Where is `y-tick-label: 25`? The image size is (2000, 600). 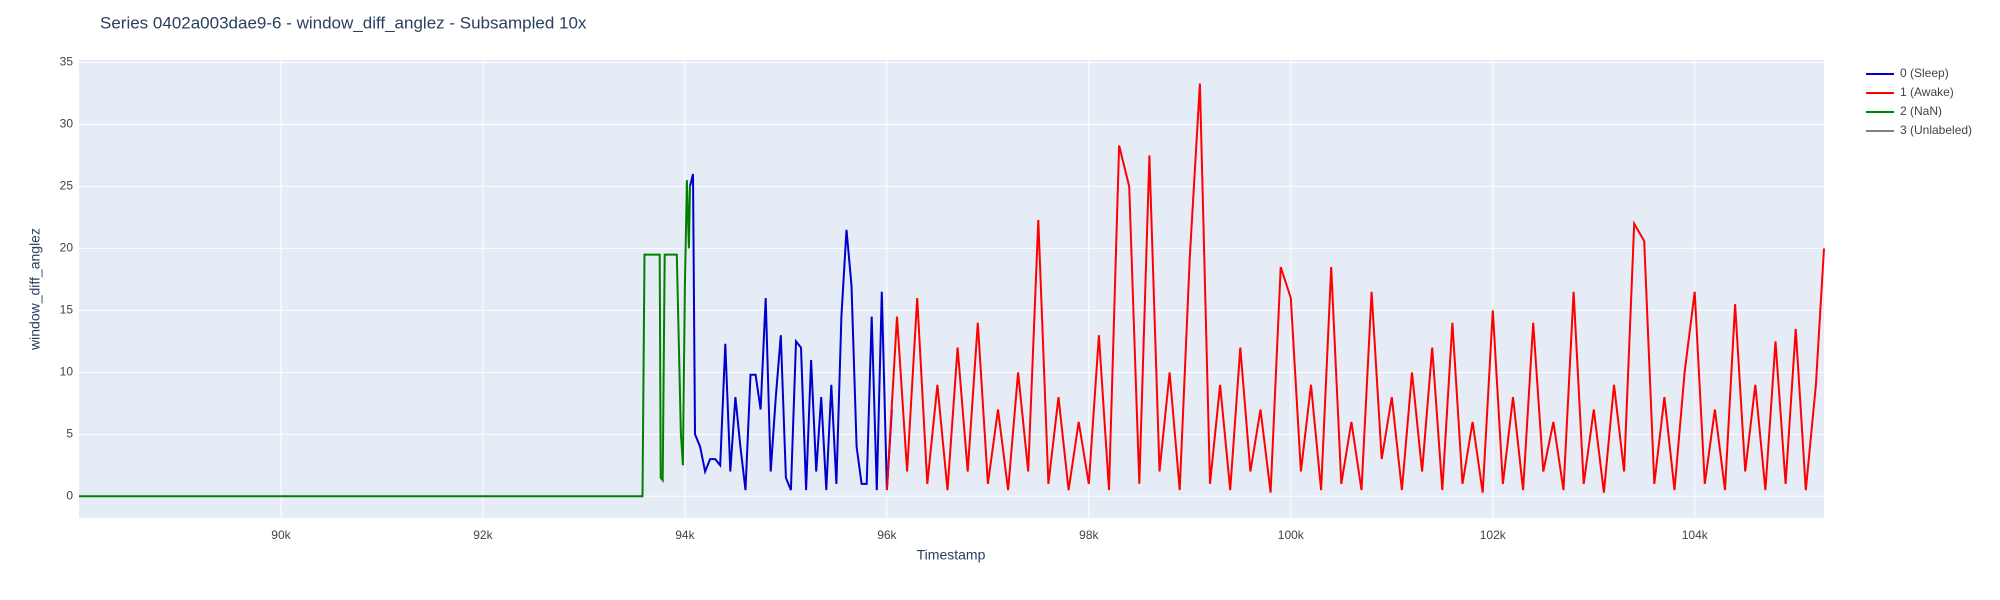
y-tick-label: 25 is located at coordinates (67, 186).